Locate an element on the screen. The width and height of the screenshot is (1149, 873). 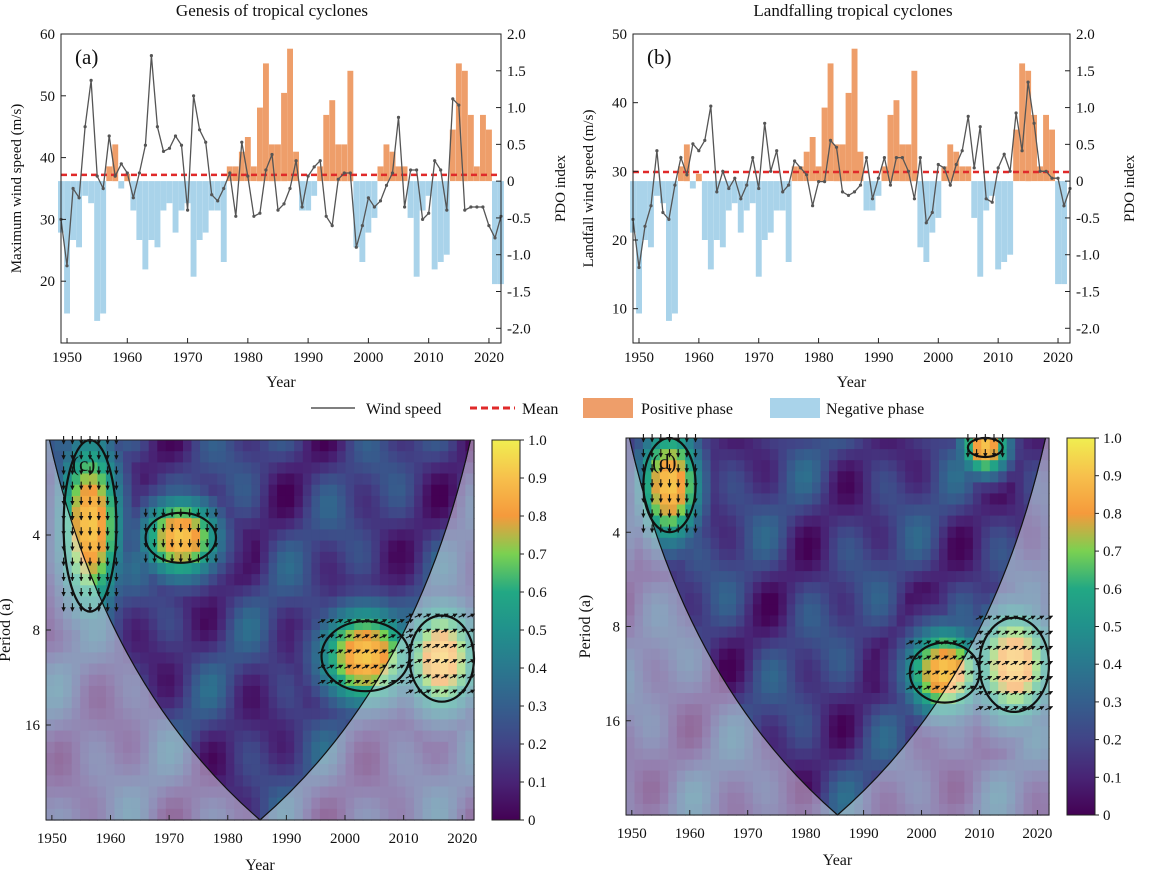
y-tick-label: 4 is located at coordinates (617, 533).